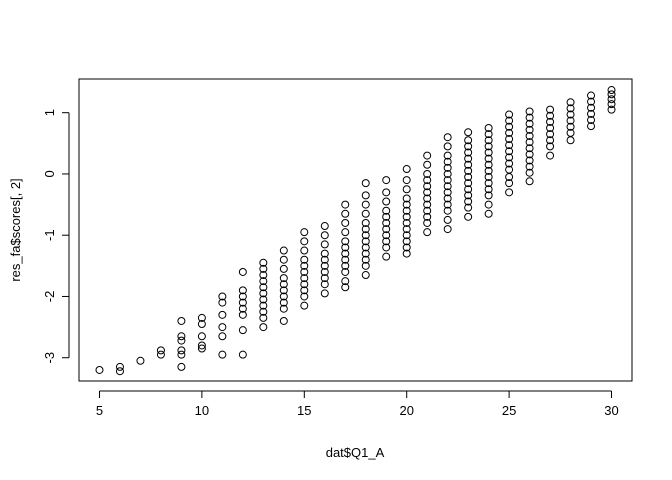 This screenshot has width=672, height=480. I want to click on x-tick-label: 5, so click(99, 410).